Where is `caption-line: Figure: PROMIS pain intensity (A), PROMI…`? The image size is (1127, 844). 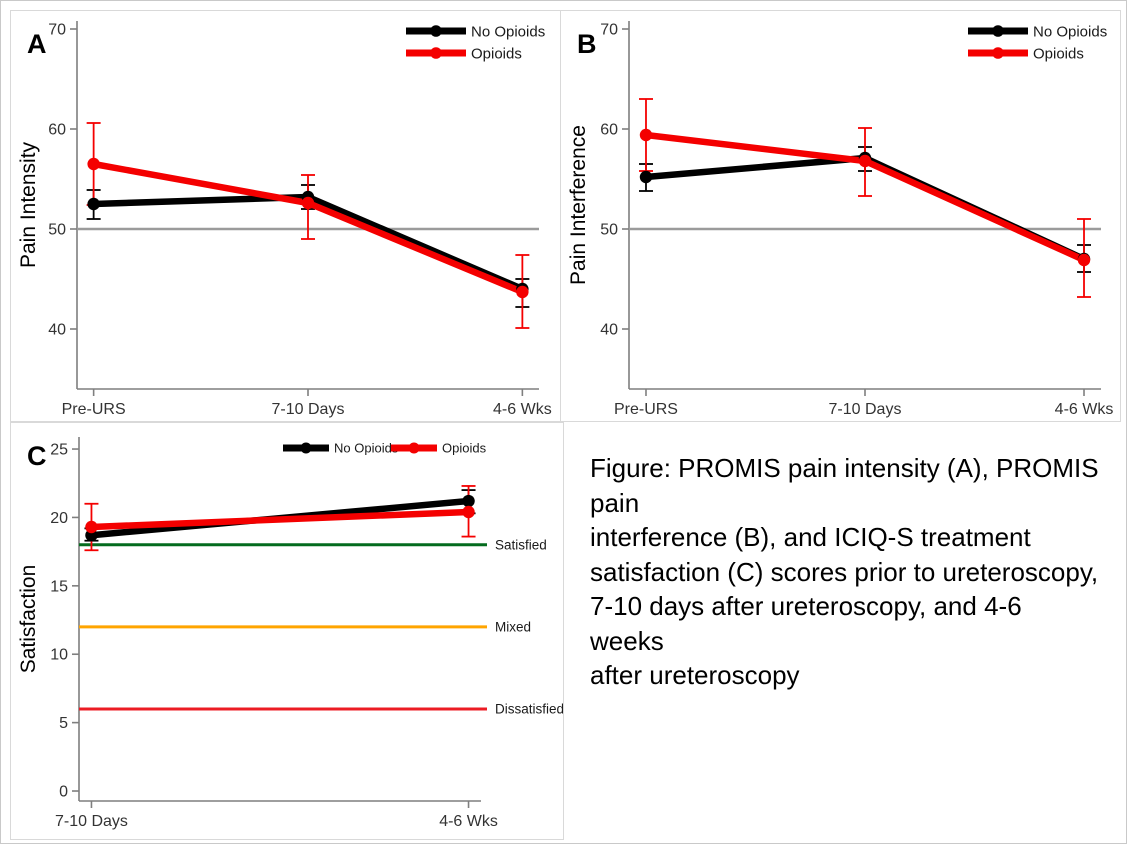
caption-line: Figure: PROMIS pain intensity (A), PROMI… is located at coordinates (844, 485).